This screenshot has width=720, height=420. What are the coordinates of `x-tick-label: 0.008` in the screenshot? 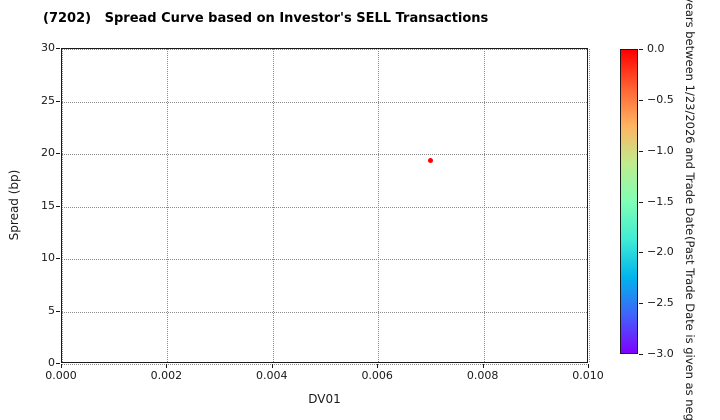 It's located at (482, 375).